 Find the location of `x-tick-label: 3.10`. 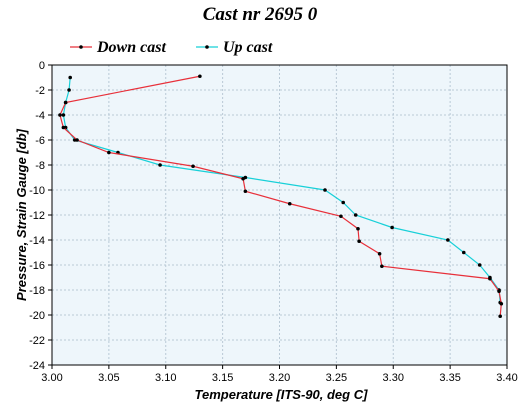

x-tick-label: 3.10 is located at coordinates (165, 378).